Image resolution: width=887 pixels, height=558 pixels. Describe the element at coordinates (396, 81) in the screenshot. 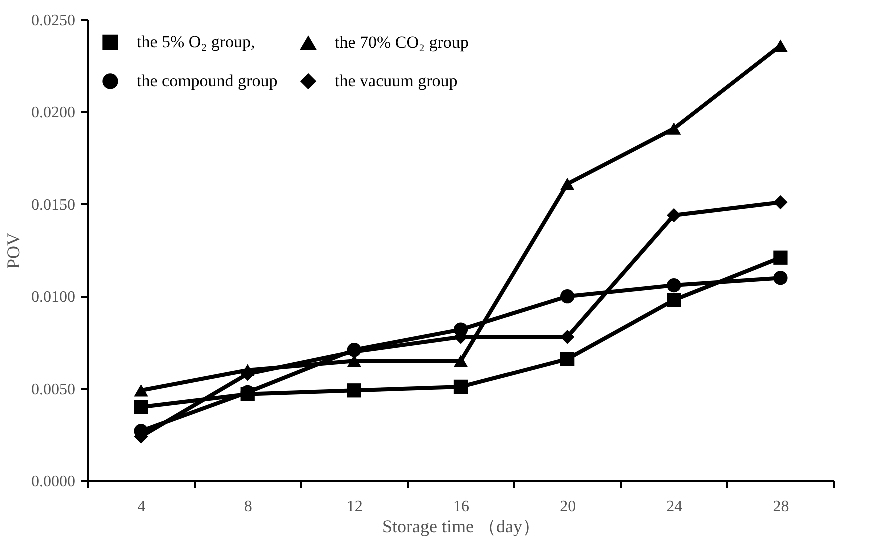

I see `legend-label: the vacuum group` at that location.